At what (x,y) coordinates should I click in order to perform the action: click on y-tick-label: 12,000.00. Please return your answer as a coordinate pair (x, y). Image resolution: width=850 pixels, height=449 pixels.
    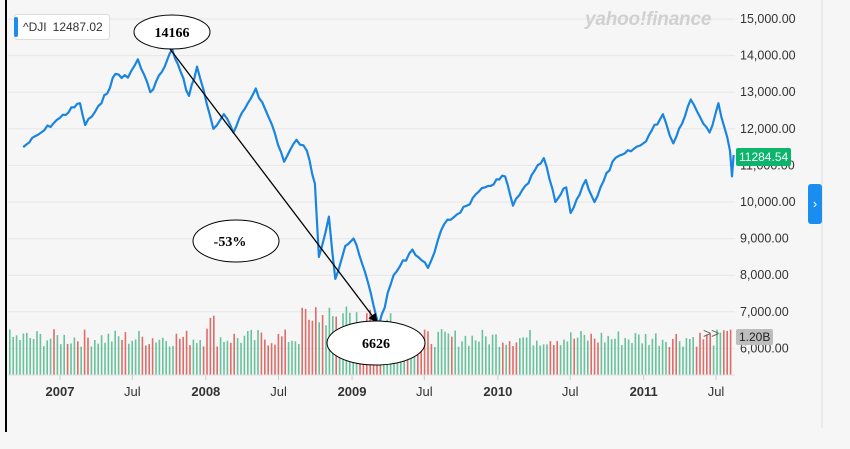
    Looking at the image, I should click on (768, 129).